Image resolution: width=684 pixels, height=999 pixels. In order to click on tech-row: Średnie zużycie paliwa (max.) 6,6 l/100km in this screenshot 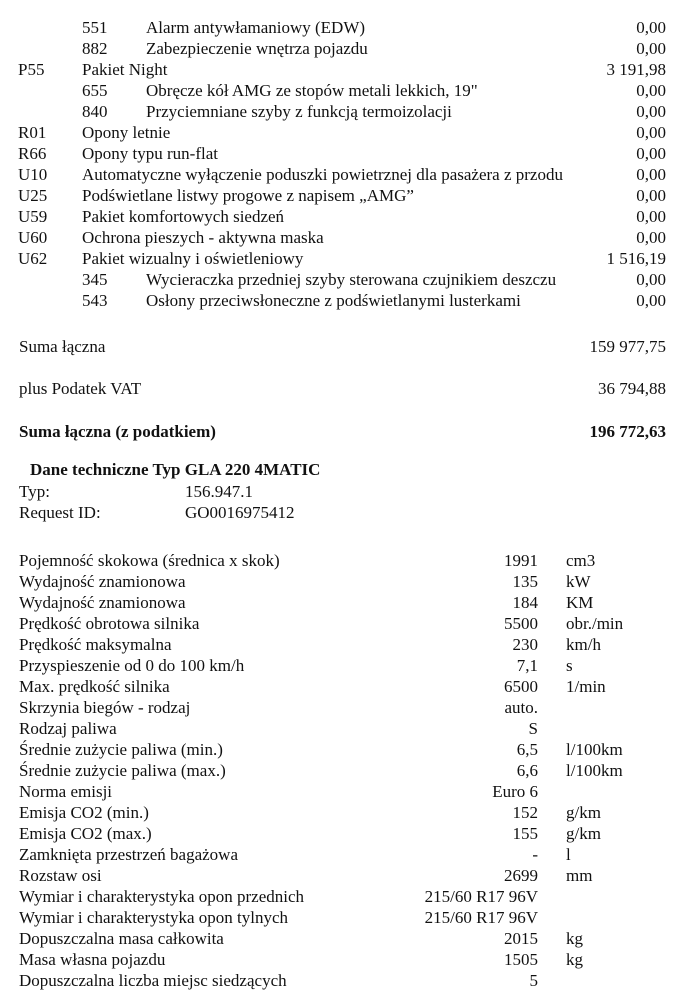, I will do `click(342, 770)`.